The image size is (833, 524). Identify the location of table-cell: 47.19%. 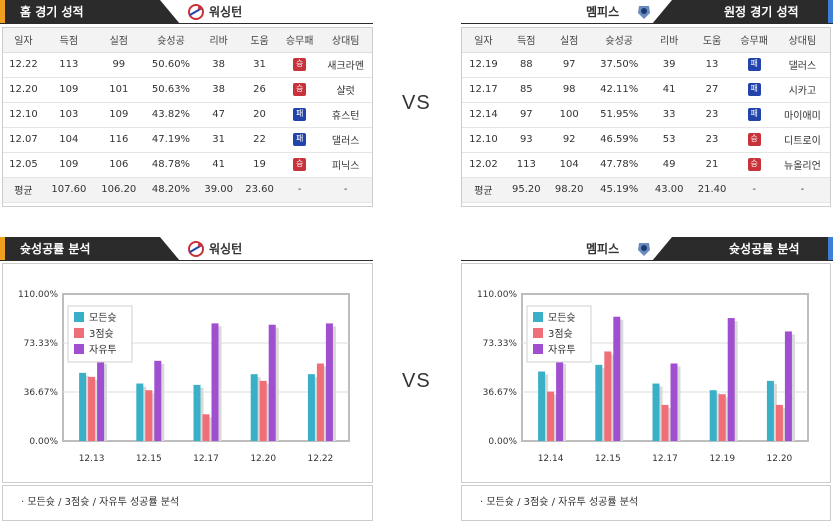
(171, 140).